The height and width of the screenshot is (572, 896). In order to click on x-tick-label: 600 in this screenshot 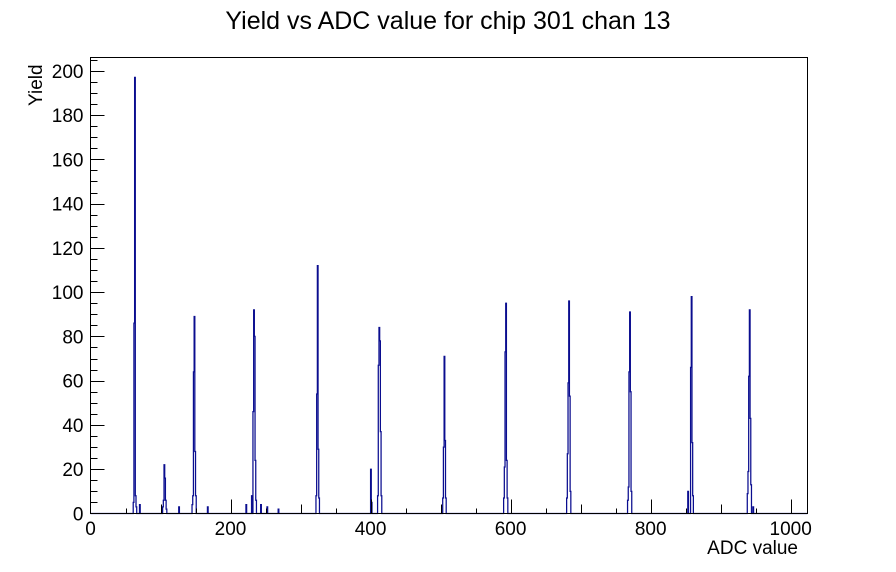, I will do `click(511, 529)`.